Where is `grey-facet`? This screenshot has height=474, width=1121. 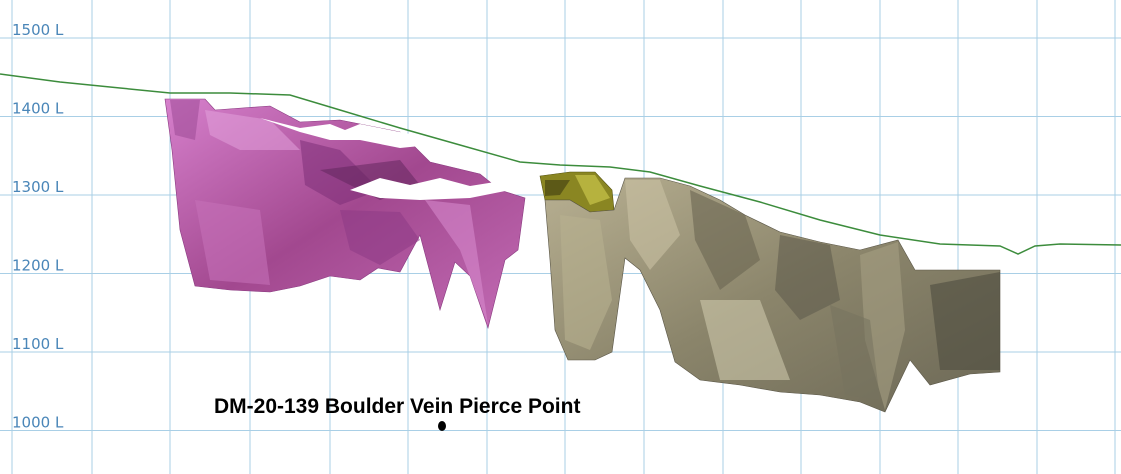 grey-facet is located at coordinates (965, 321).